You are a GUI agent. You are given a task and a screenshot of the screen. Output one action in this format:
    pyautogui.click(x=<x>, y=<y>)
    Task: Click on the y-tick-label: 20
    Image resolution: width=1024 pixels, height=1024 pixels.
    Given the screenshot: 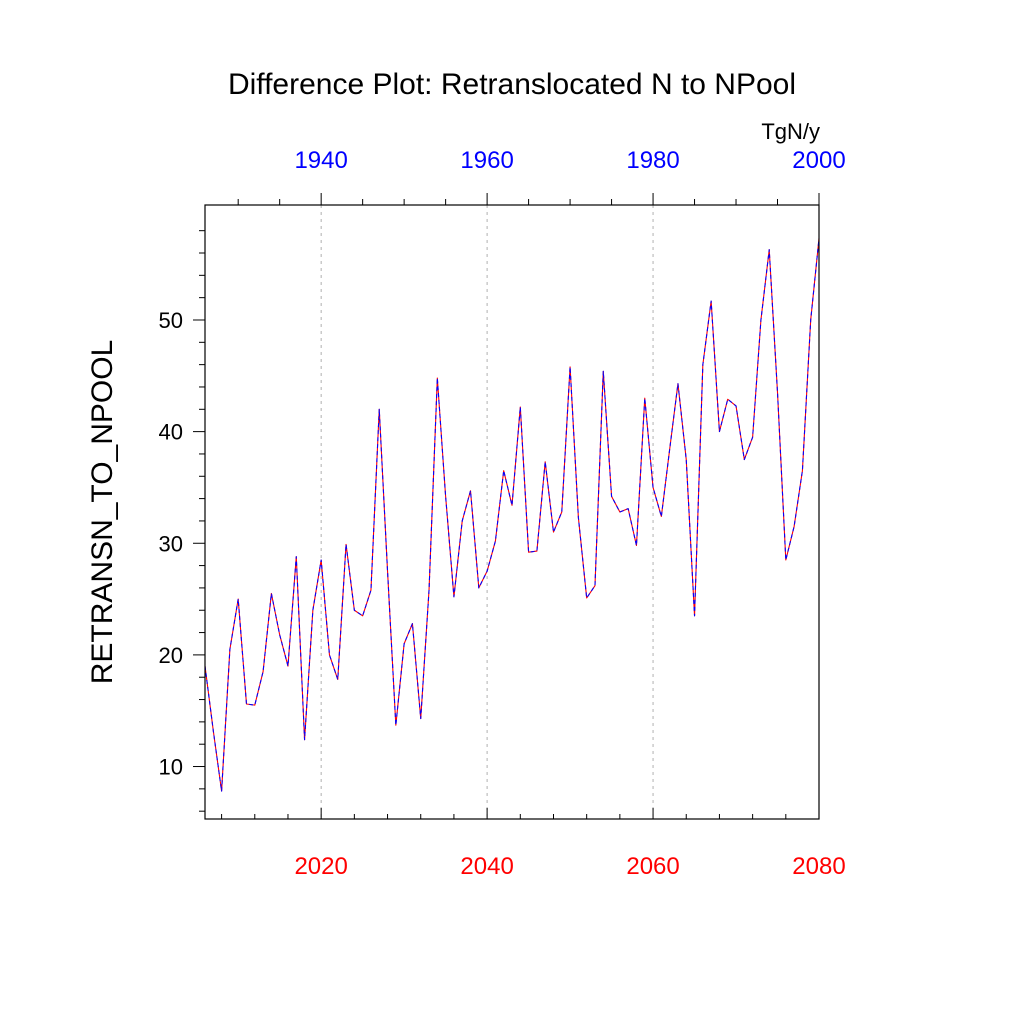 What is the action you would take?
    pyautogui.click(x=171, y=655)
    